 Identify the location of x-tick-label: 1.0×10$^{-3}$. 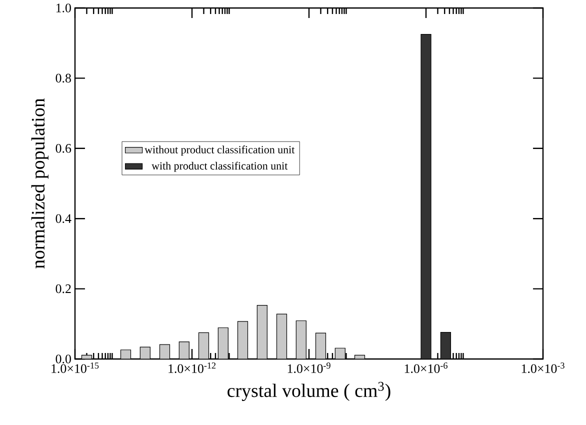
(543, 368).